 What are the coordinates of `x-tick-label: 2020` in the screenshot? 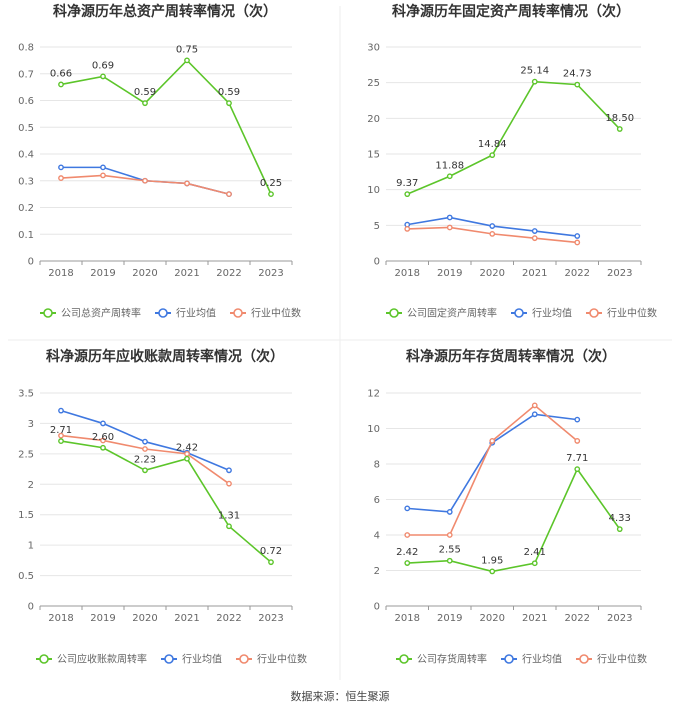 It's located at (144, 273).